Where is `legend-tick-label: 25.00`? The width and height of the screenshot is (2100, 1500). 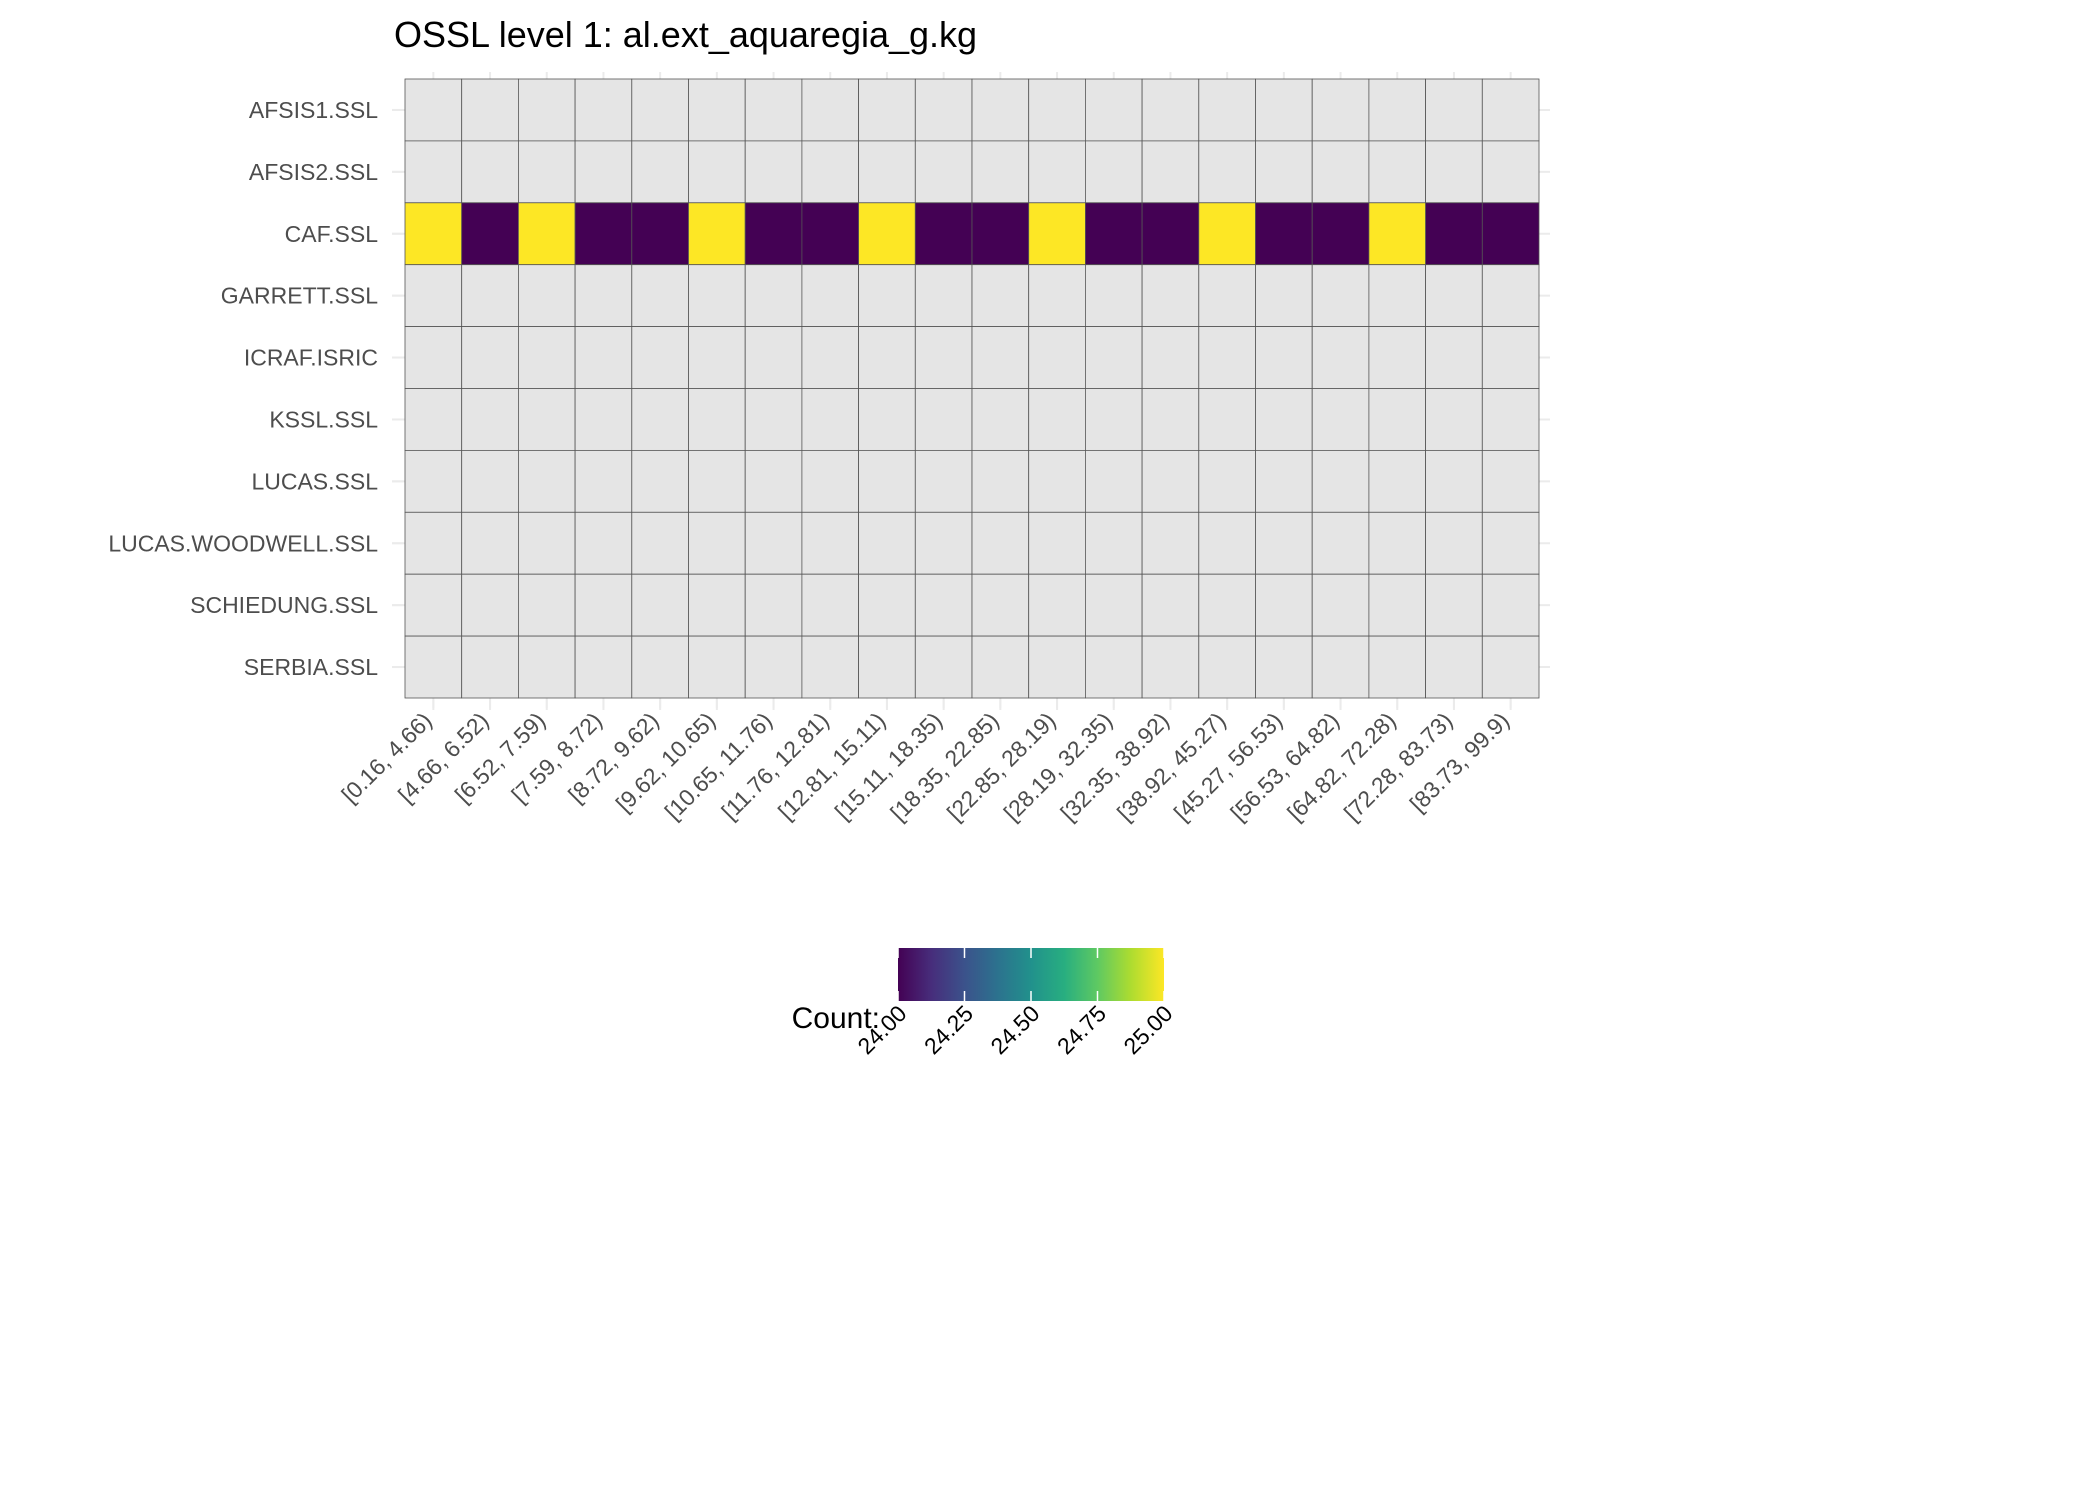
legend-tick-label: 25.00 is located at coordinates (1147, 1029).